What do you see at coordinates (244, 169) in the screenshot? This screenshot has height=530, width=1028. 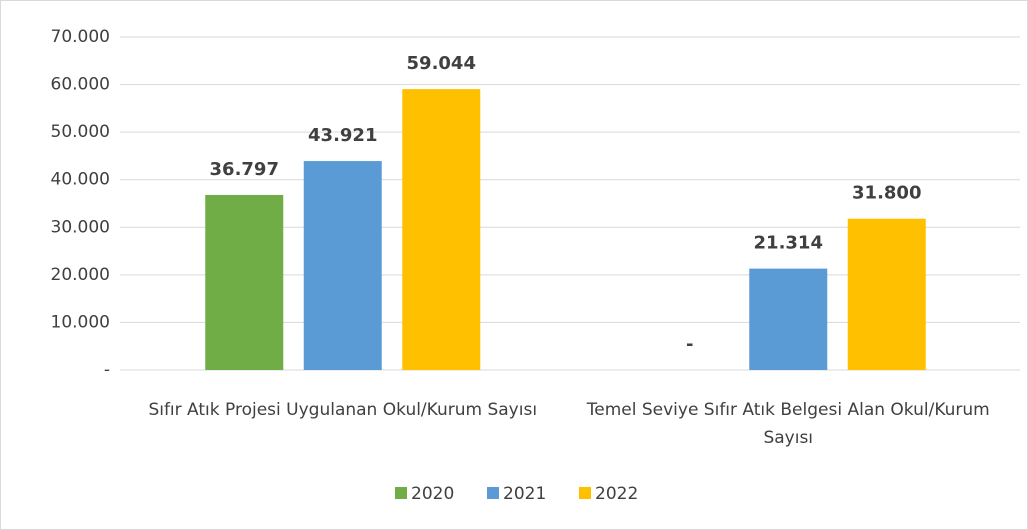 I see `data-label: 36.797` at bounding box center [244, 169].